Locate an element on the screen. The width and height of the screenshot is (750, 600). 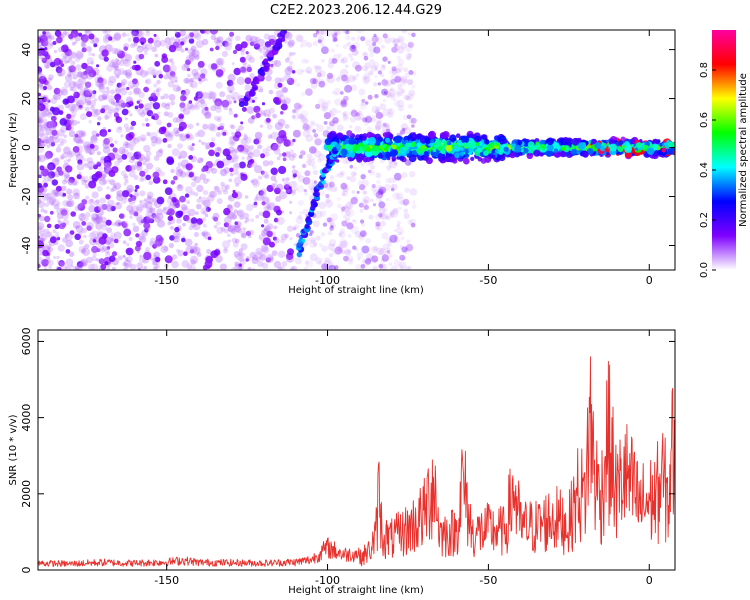
x-tick-label: 0 is located at coordinates (649, 580).